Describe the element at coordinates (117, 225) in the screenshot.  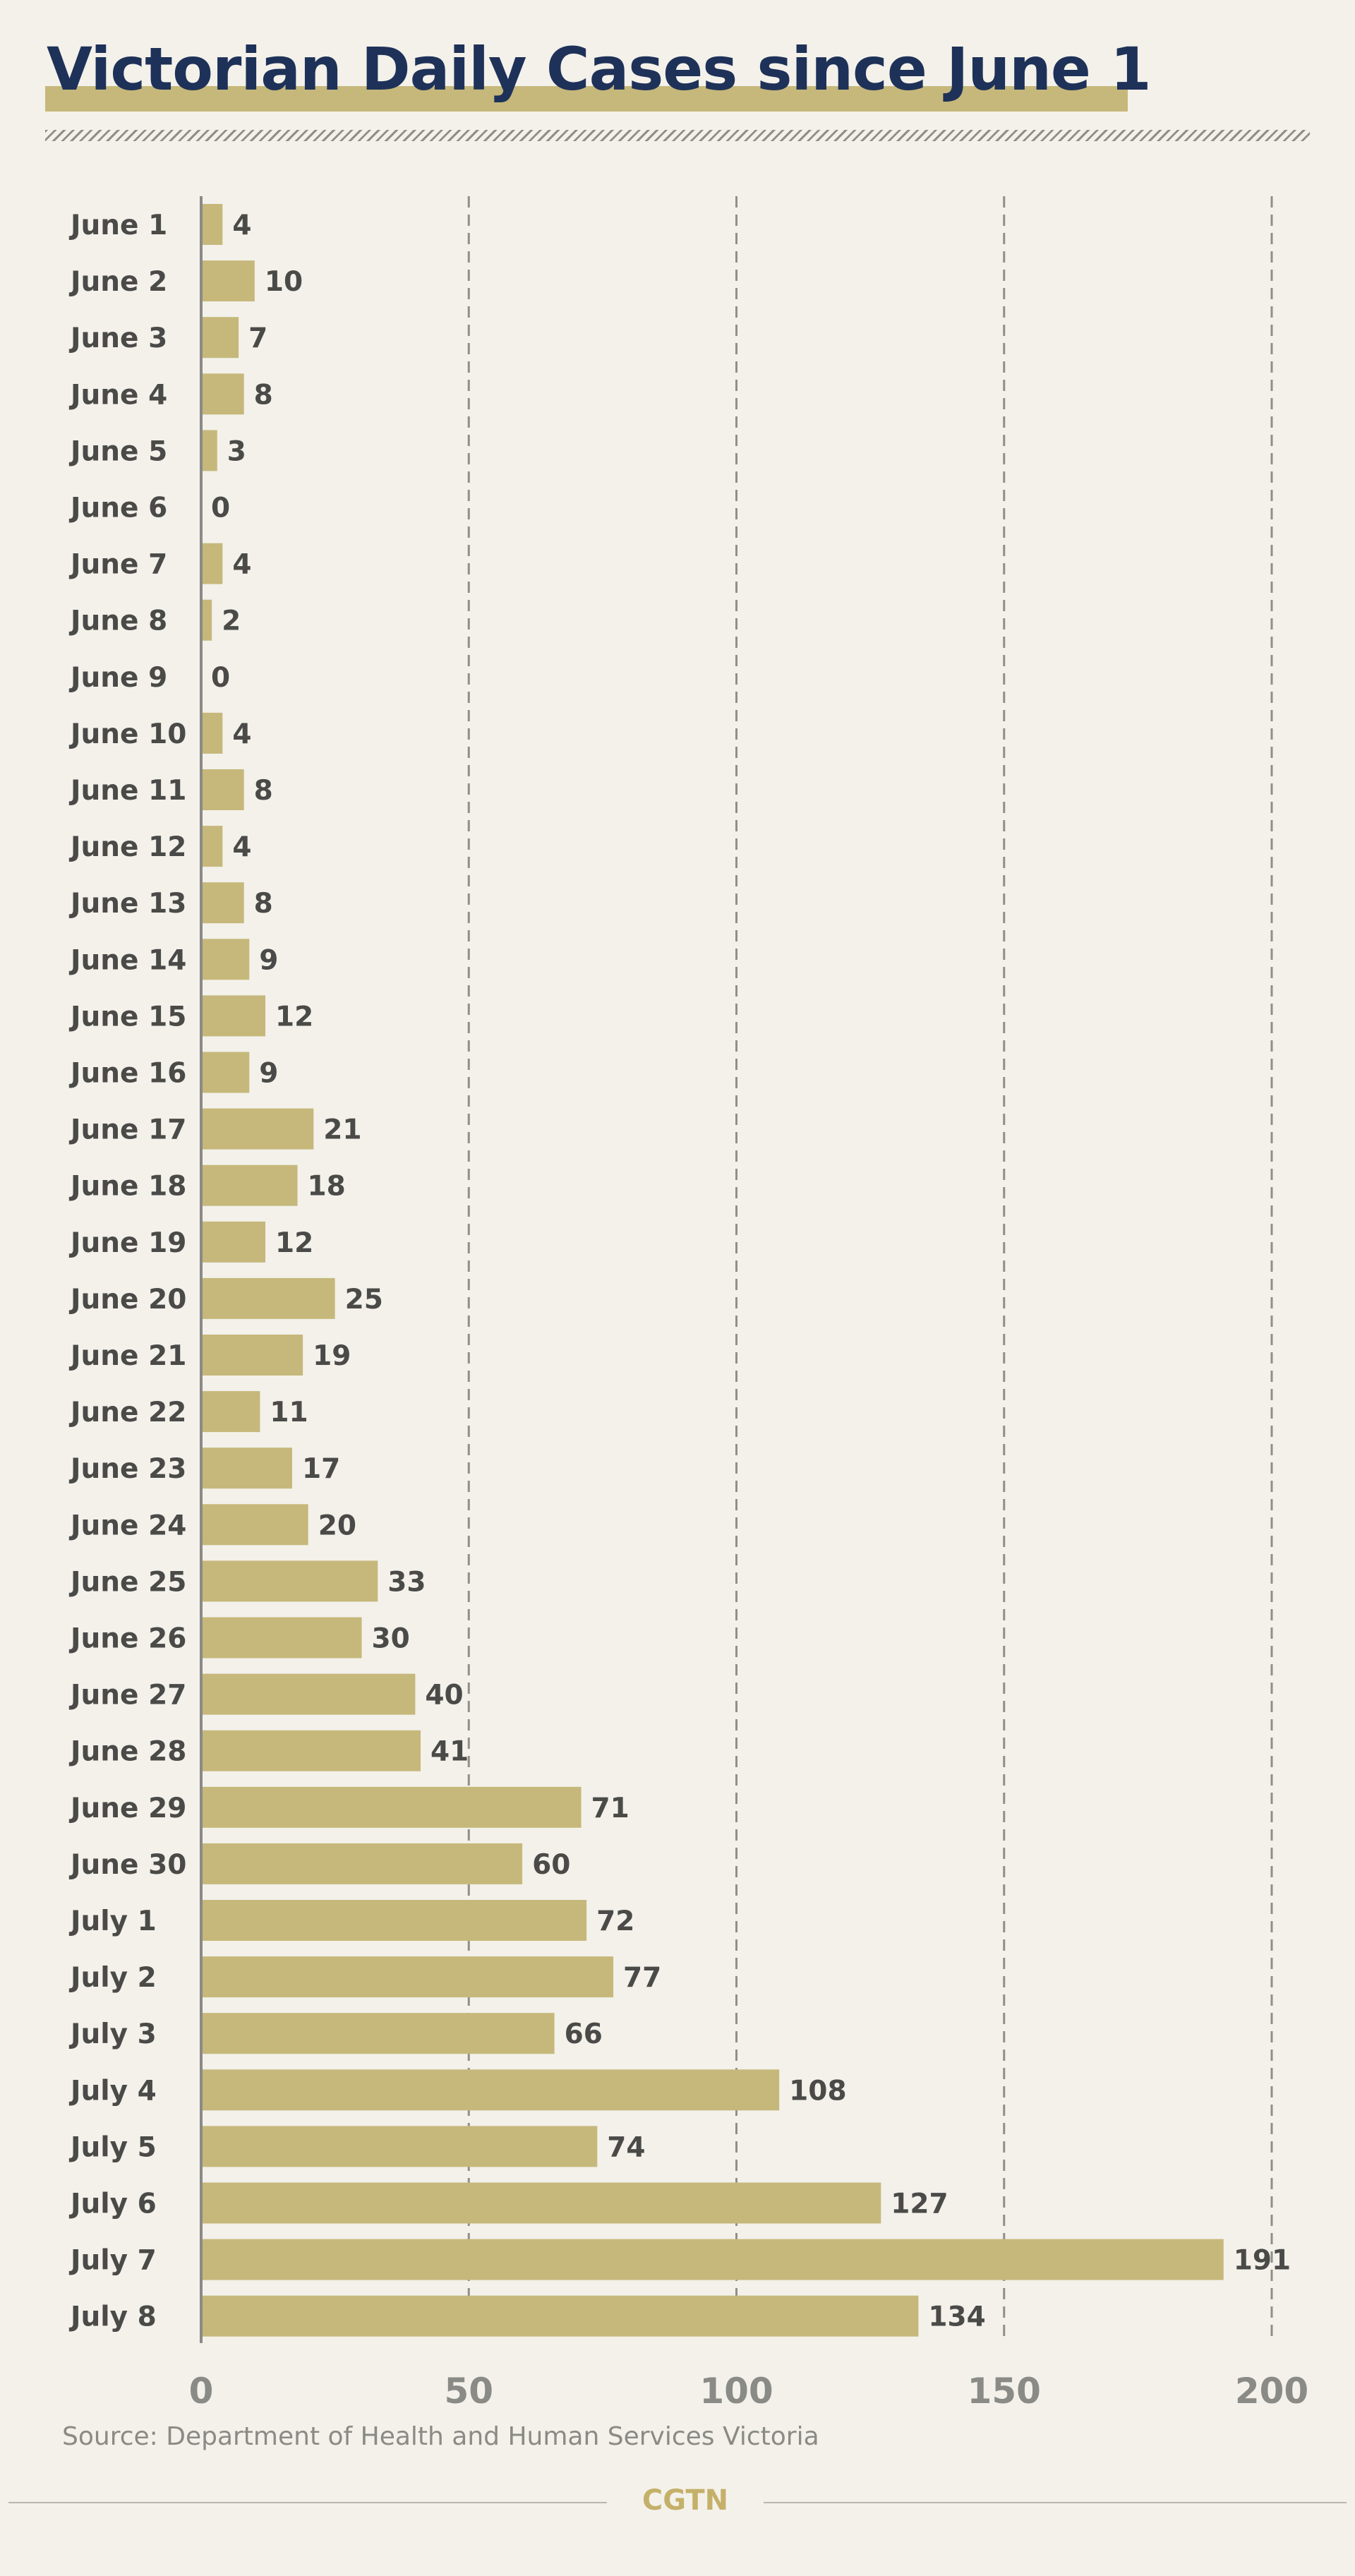
I see `category-label: June 1` at that location.